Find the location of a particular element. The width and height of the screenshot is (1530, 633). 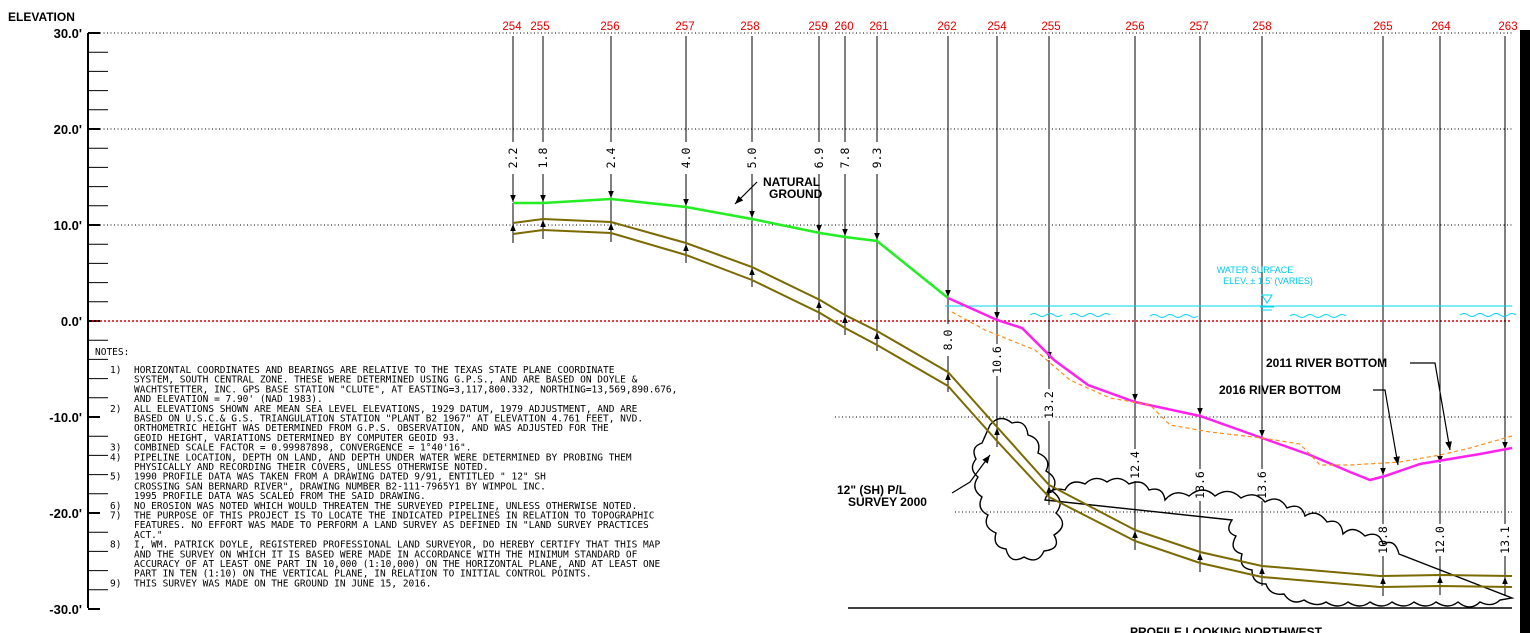

axis-tick-label: -30.0' is located at coordinates (65, 609).